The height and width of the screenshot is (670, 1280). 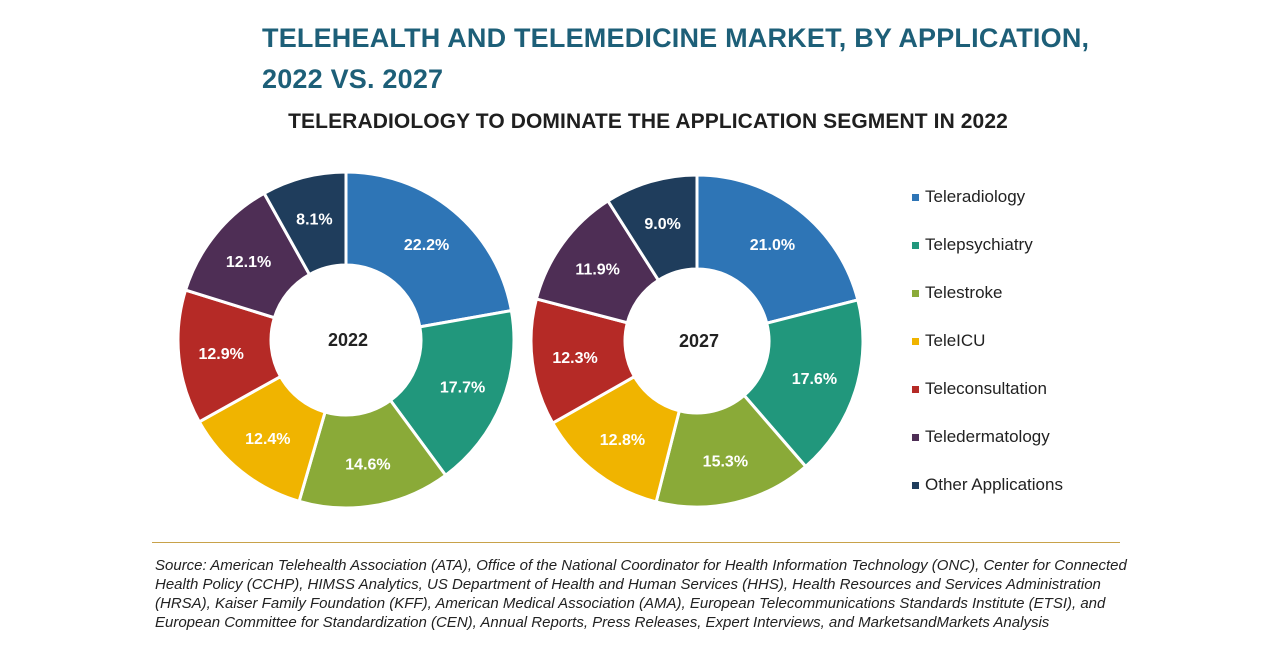 I want to click on legend-item: Teleradiology, so click(x=1042, y=197).